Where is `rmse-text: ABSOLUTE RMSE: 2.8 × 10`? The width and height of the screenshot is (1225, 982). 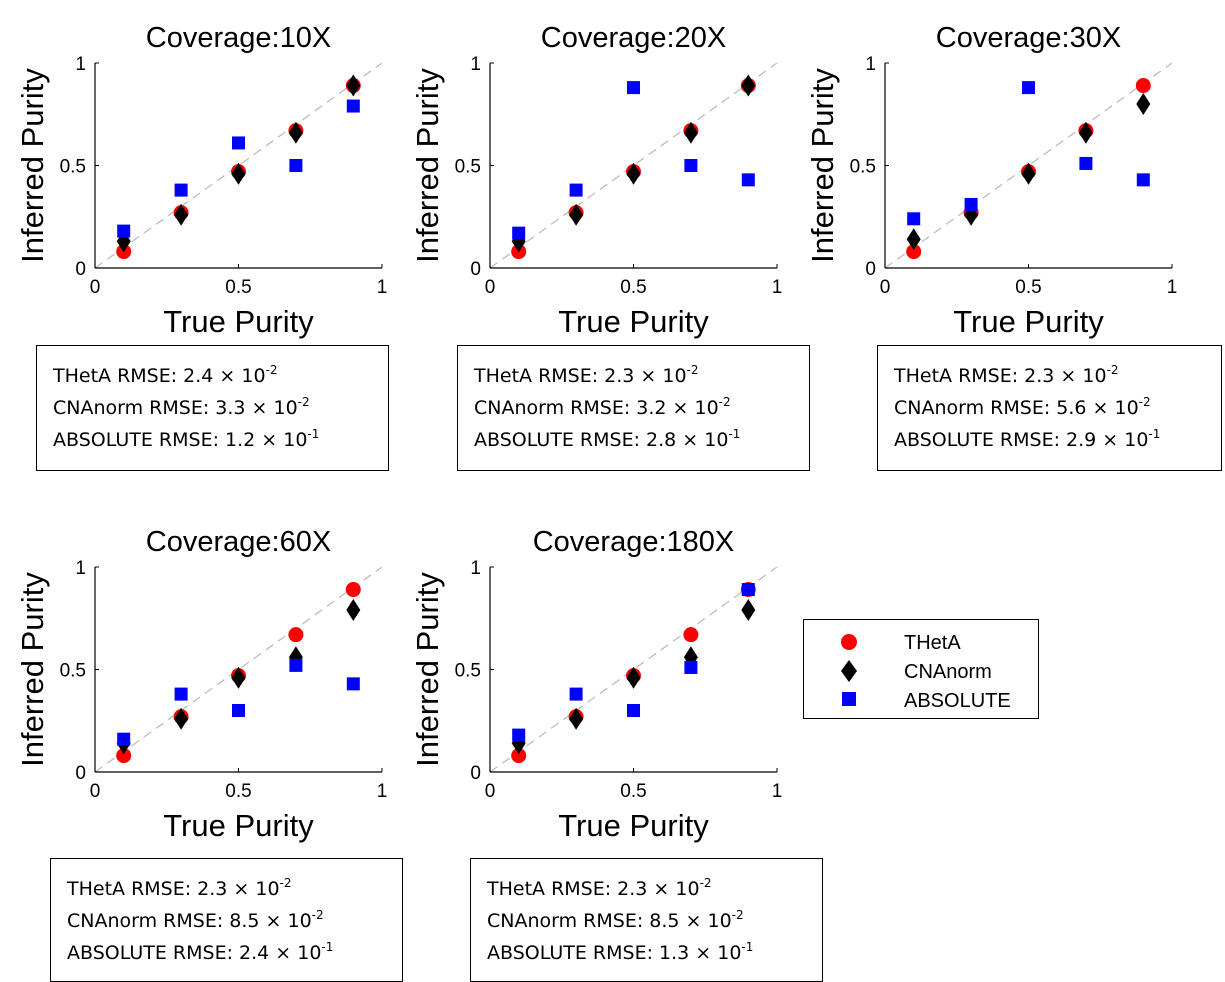
rmse-text: ABSOLUTE RMSE: 2.8 × 10 is located at coordinates (601, 440).